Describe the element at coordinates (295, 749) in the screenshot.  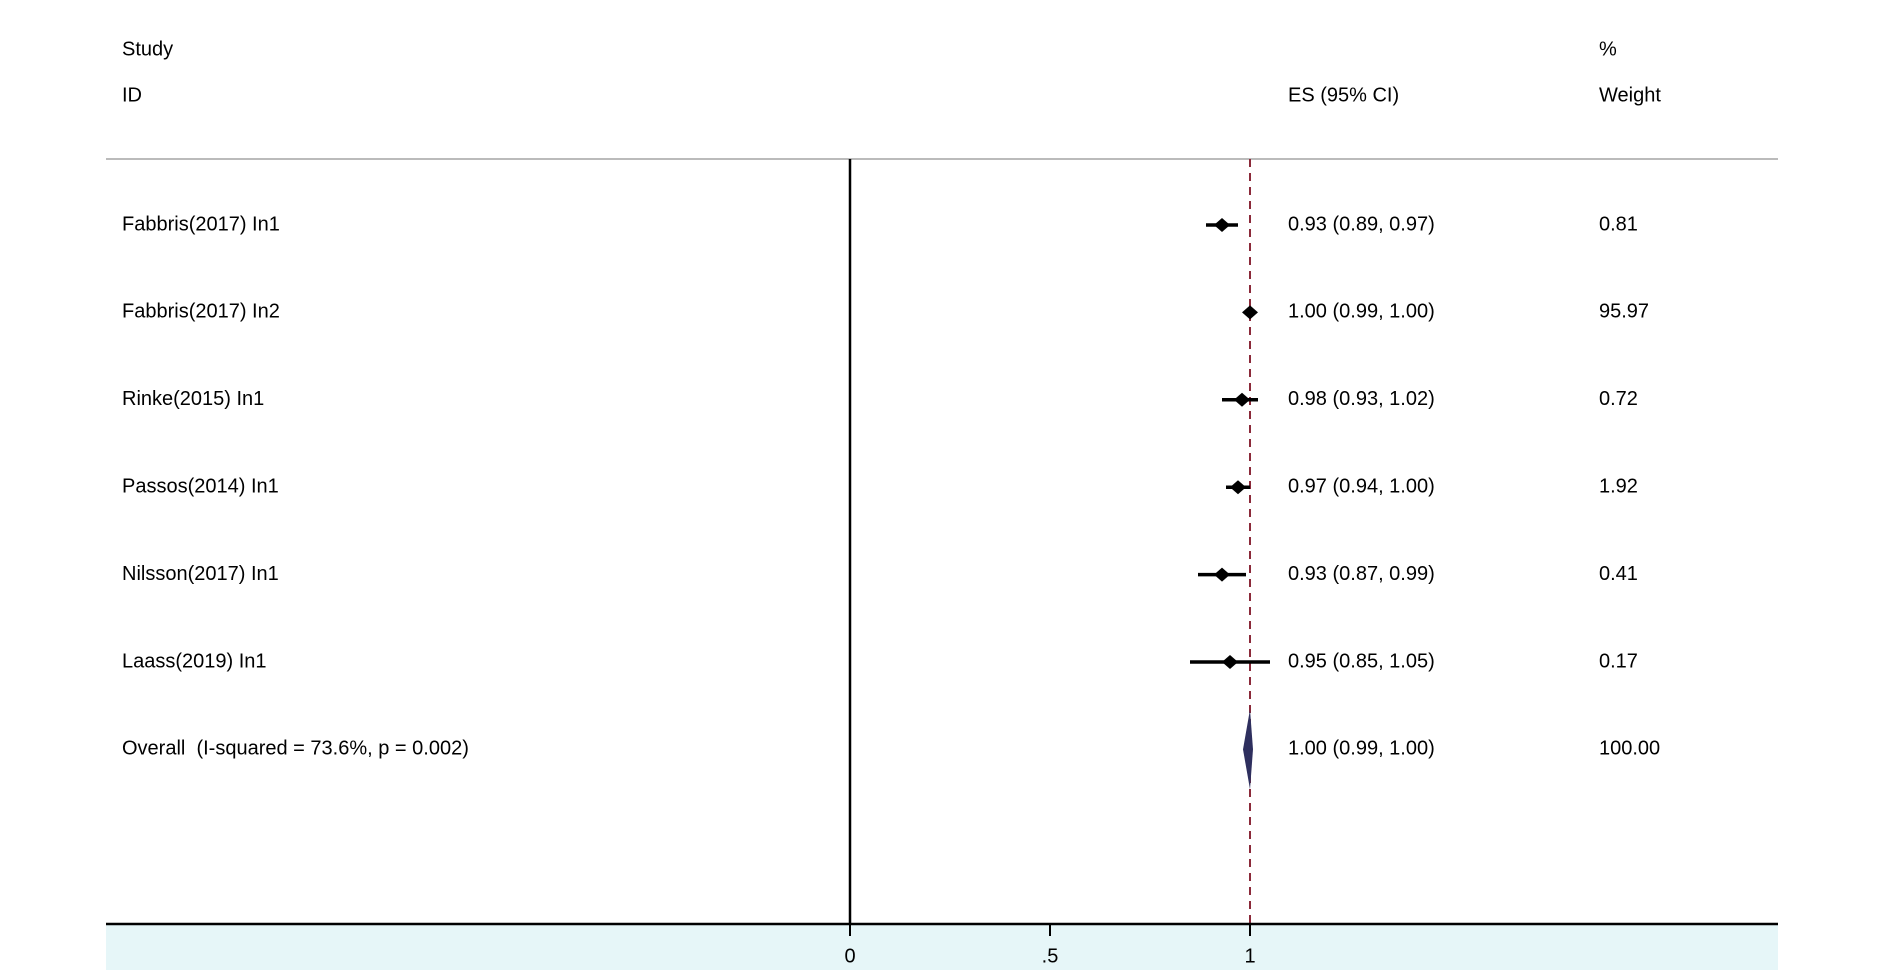
I see `overall-name: Overall (I-squared = 73.6%, p = 0.002)` at that location.